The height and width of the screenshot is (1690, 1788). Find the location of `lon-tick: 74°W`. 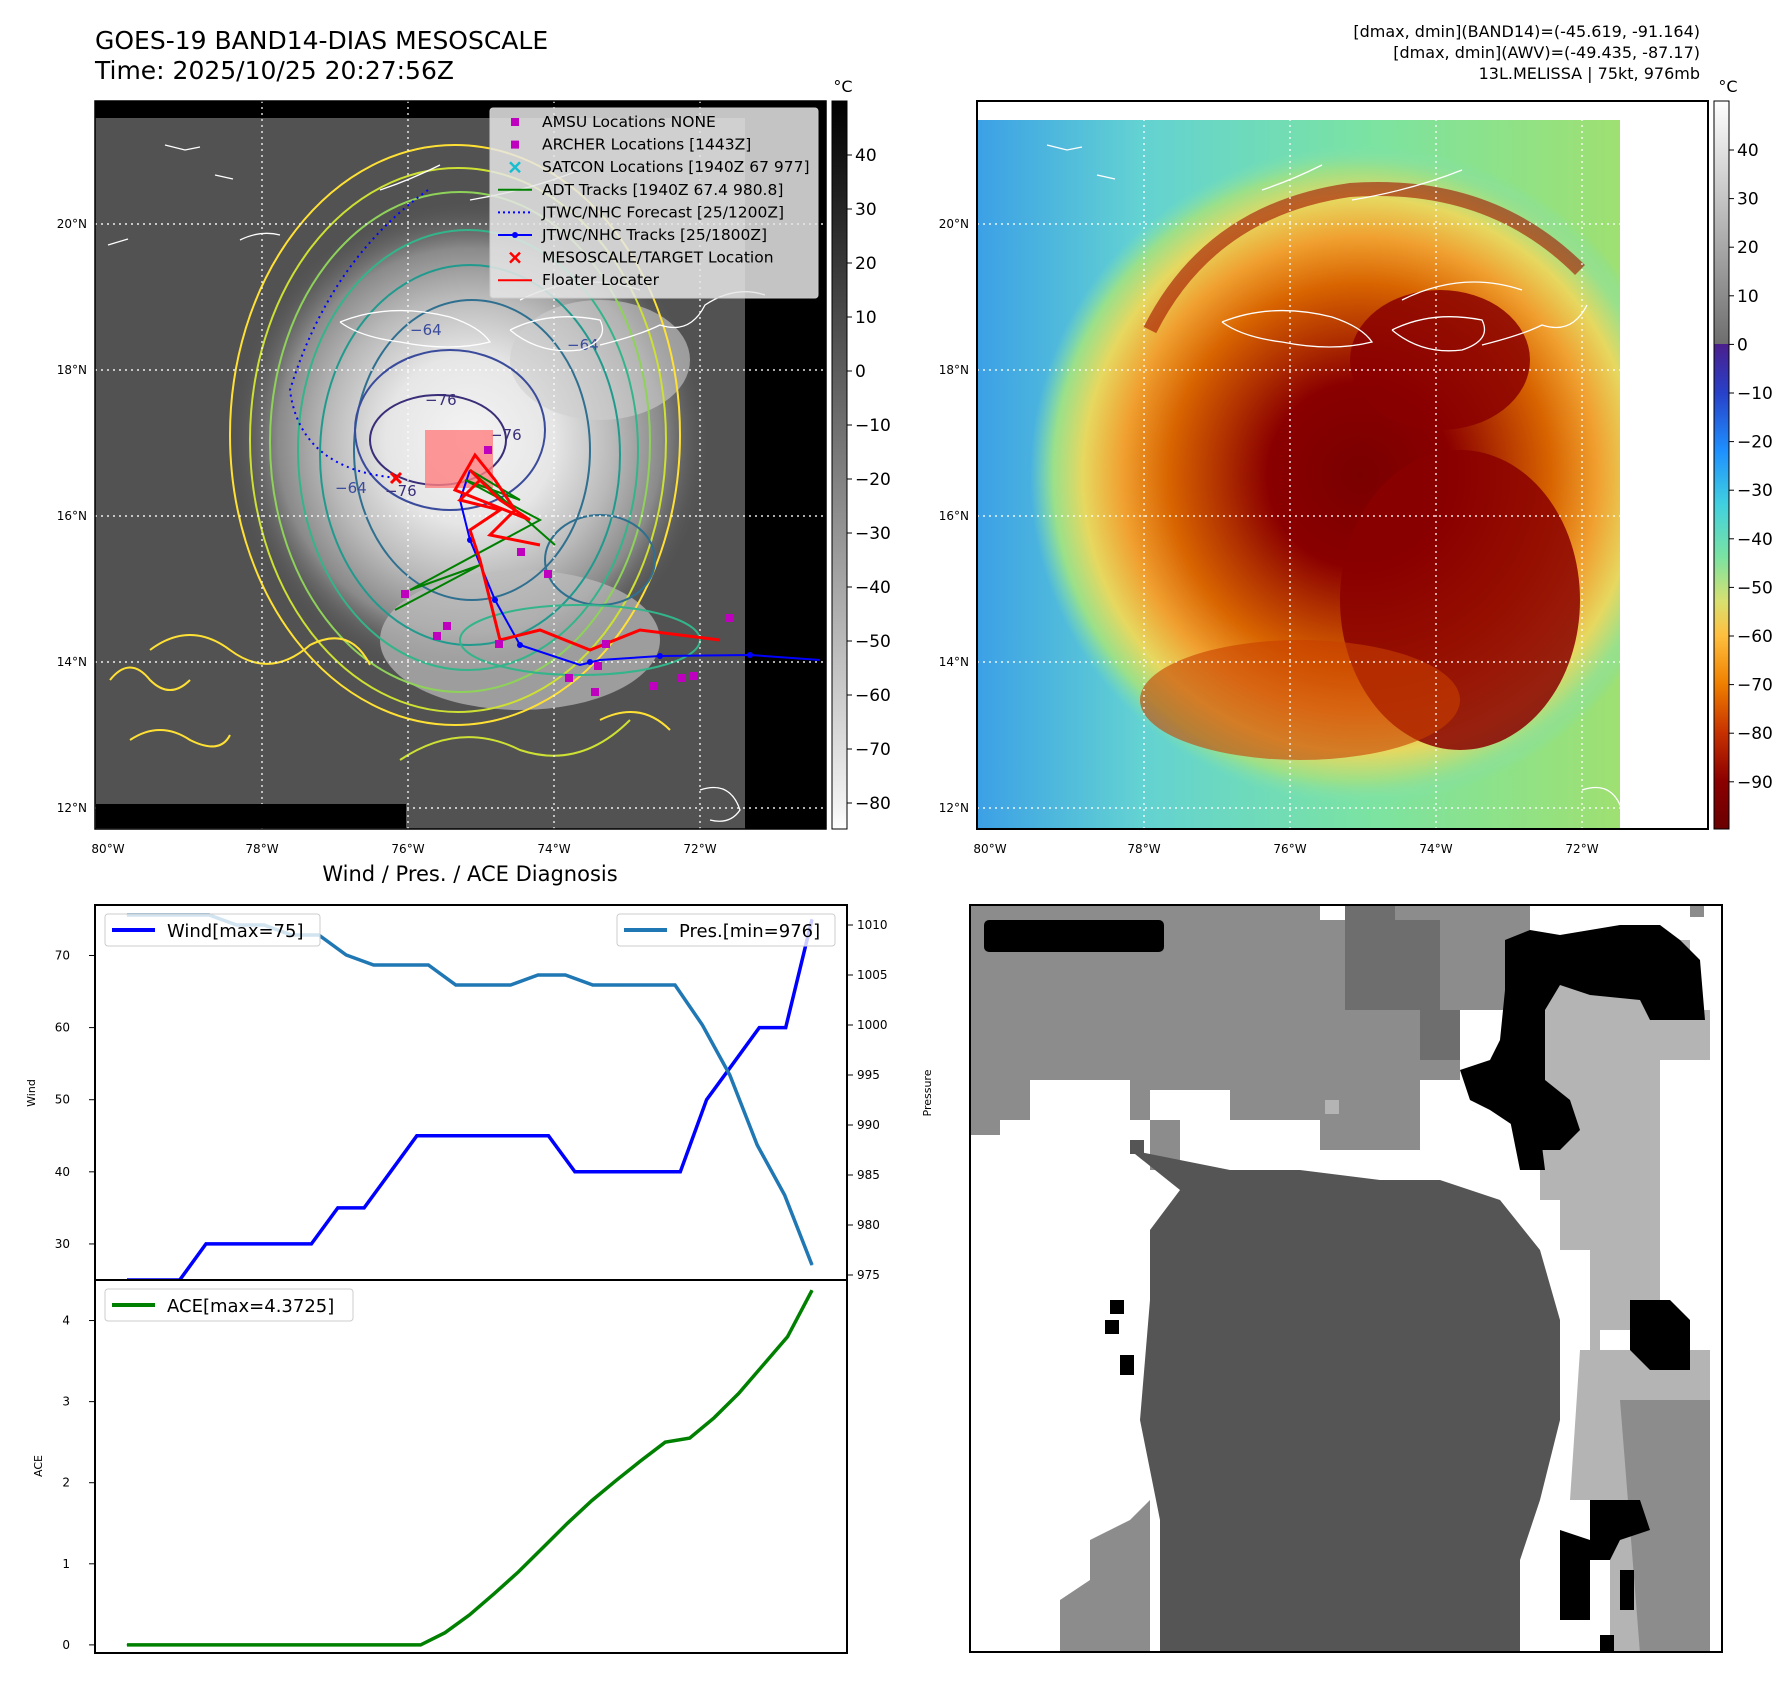

lon-tick: 74°W is located at coordinates (1435, 849).